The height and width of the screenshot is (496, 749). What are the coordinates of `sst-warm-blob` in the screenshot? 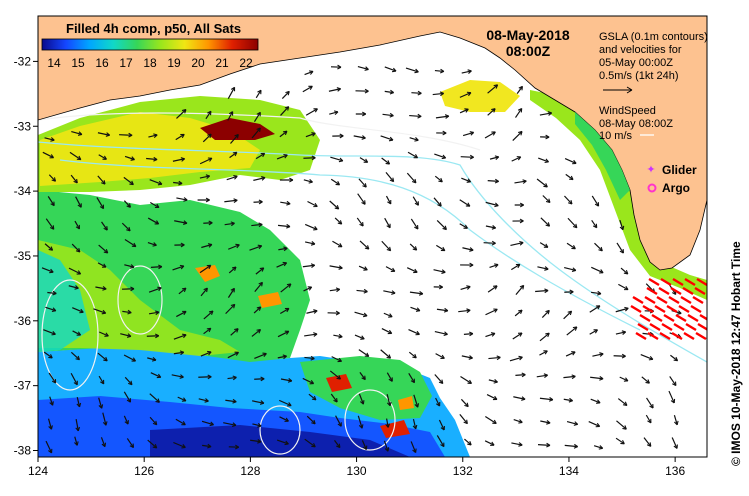 It's located at (207, 273).